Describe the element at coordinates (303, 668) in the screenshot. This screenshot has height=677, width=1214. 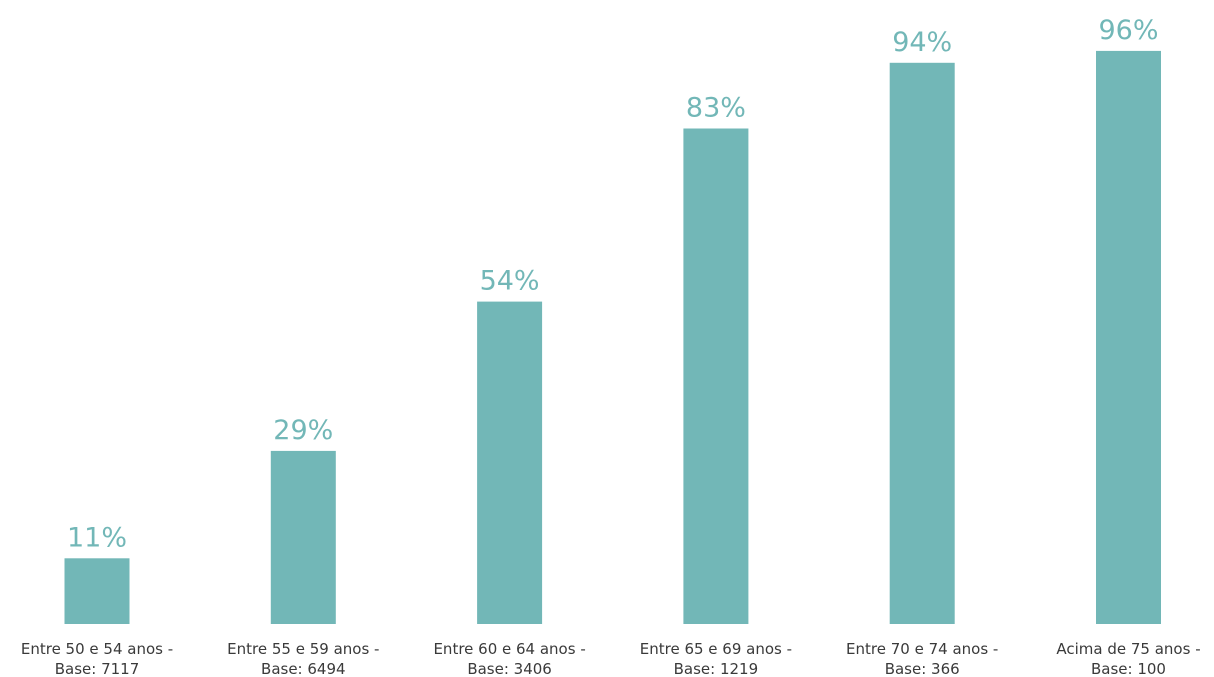
I see `category-label-line: Base: 6494` at that location.